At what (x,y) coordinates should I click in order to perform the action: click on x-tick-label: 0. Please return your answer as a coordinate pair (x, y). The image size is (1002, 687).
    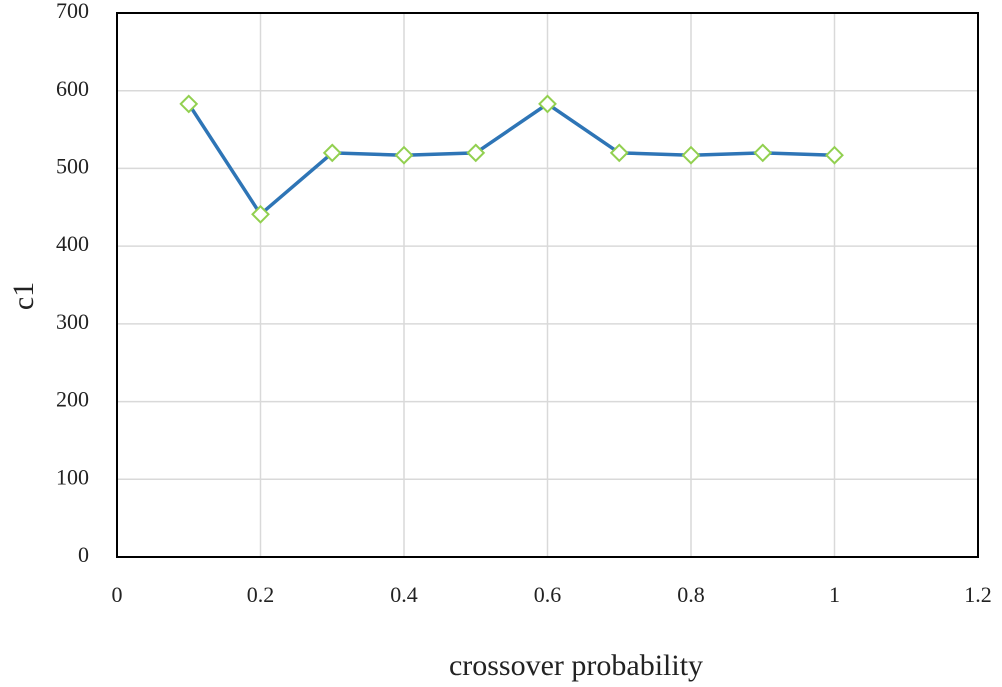
    Looking at the image, I should click on (117, 594).